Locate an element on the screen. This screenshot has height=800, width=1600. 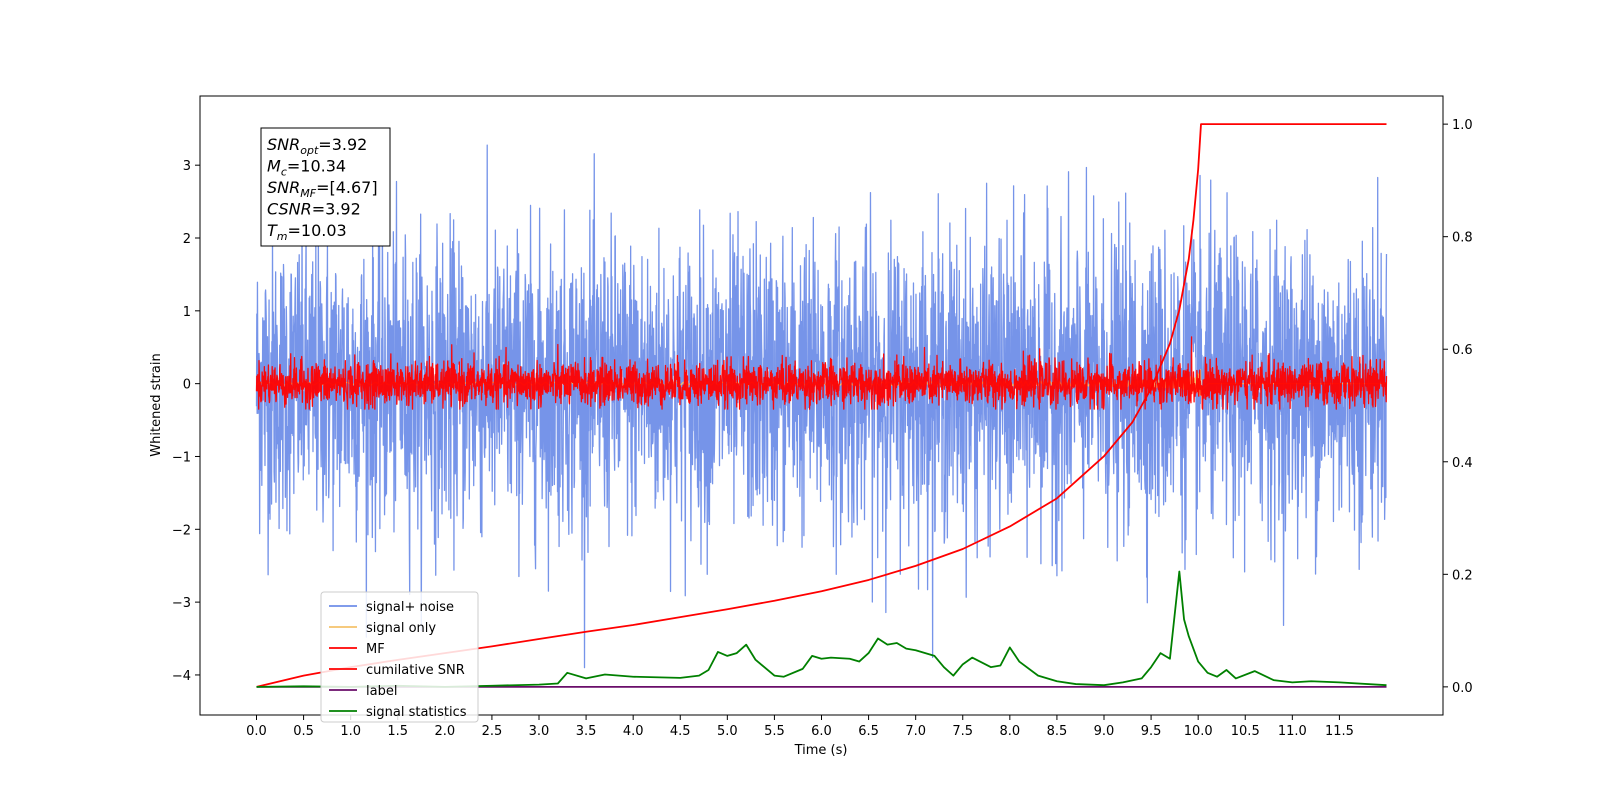
legend-item: signal only is located at coordinates (382, 628).